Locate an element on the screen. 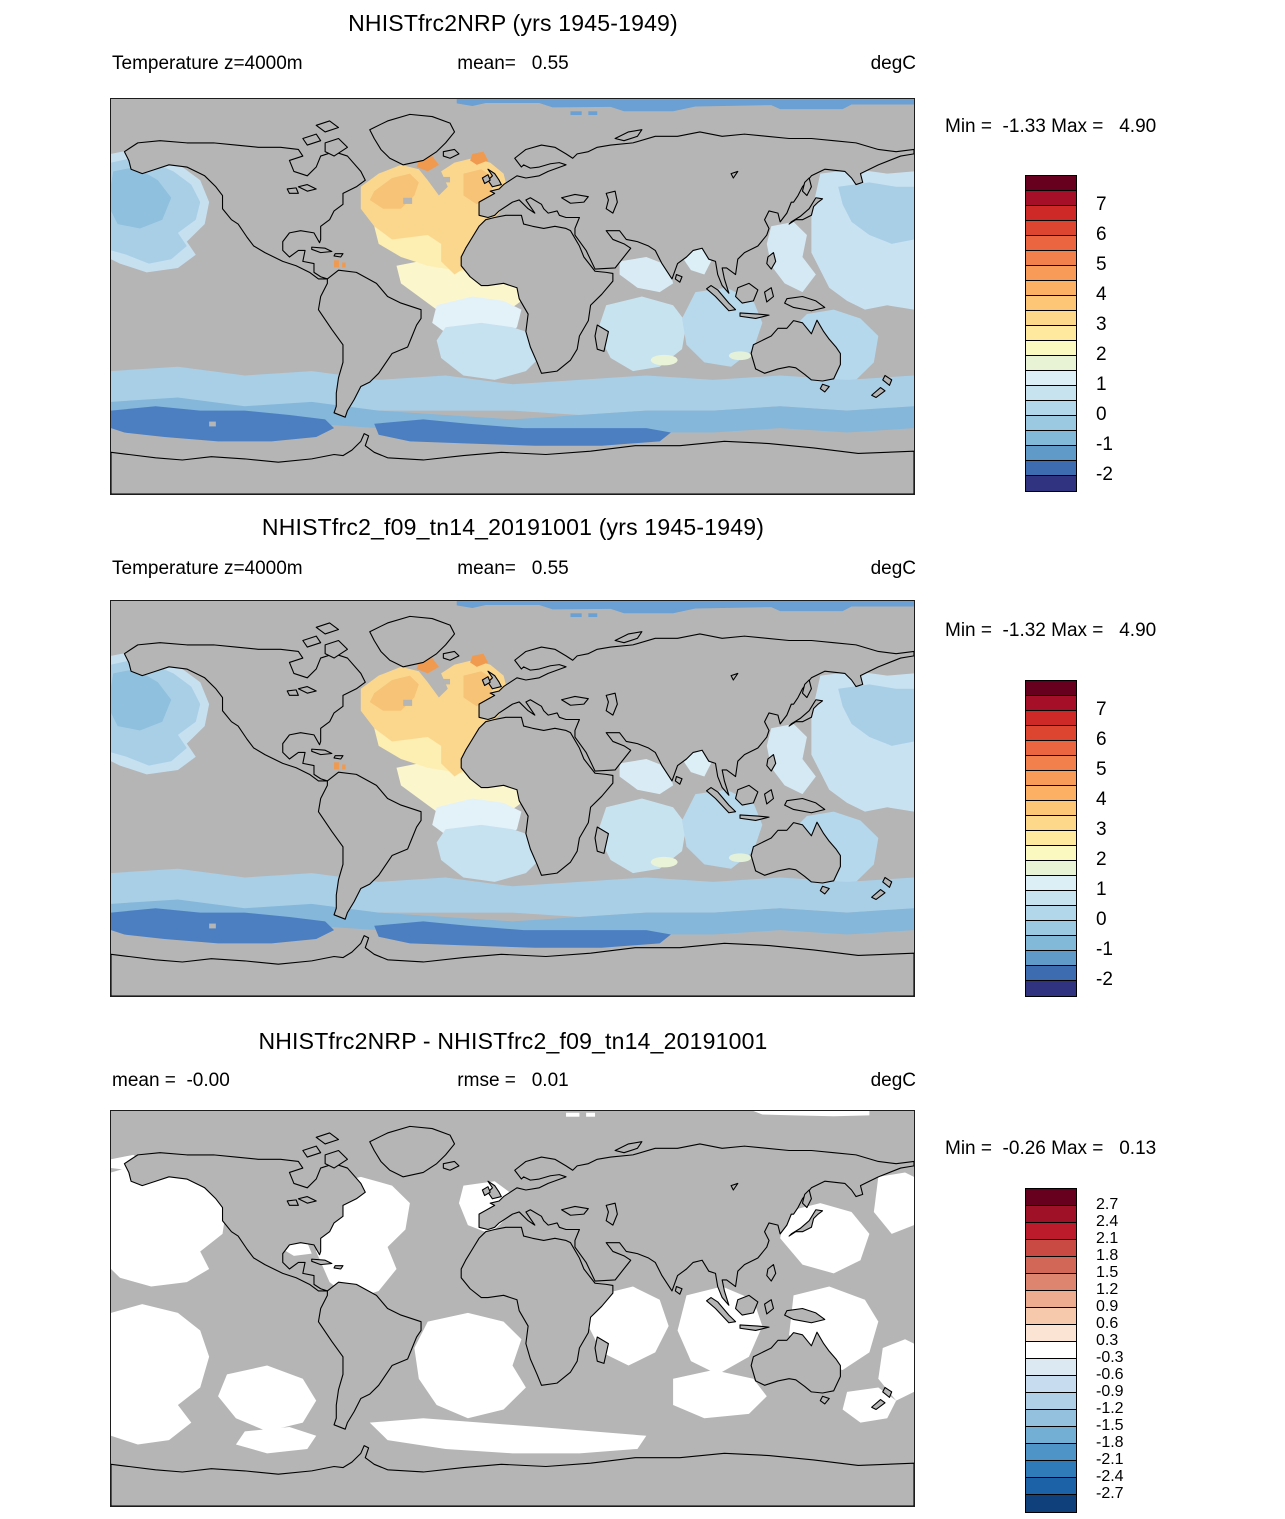 The image size is (1285, 1519). colorbar-tick-label: -1 is located at coordinates (1104, 444).